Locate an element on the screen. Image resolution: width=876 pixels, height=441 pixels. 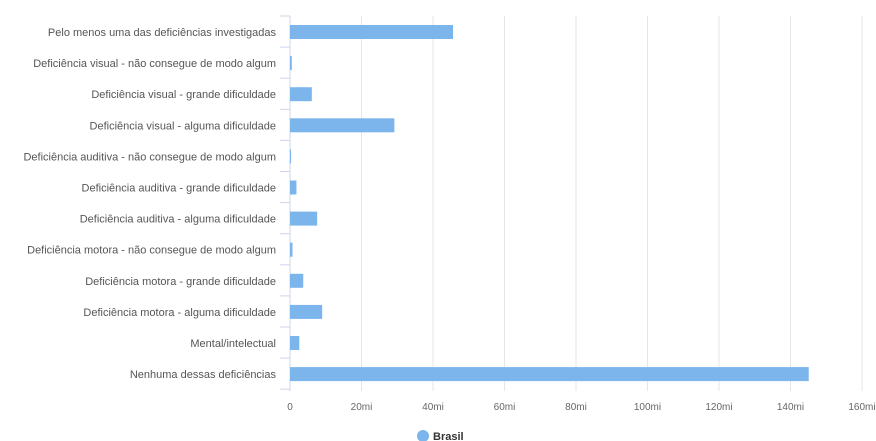
x-tick-label: 80mi is located at coordinates (576, 407).